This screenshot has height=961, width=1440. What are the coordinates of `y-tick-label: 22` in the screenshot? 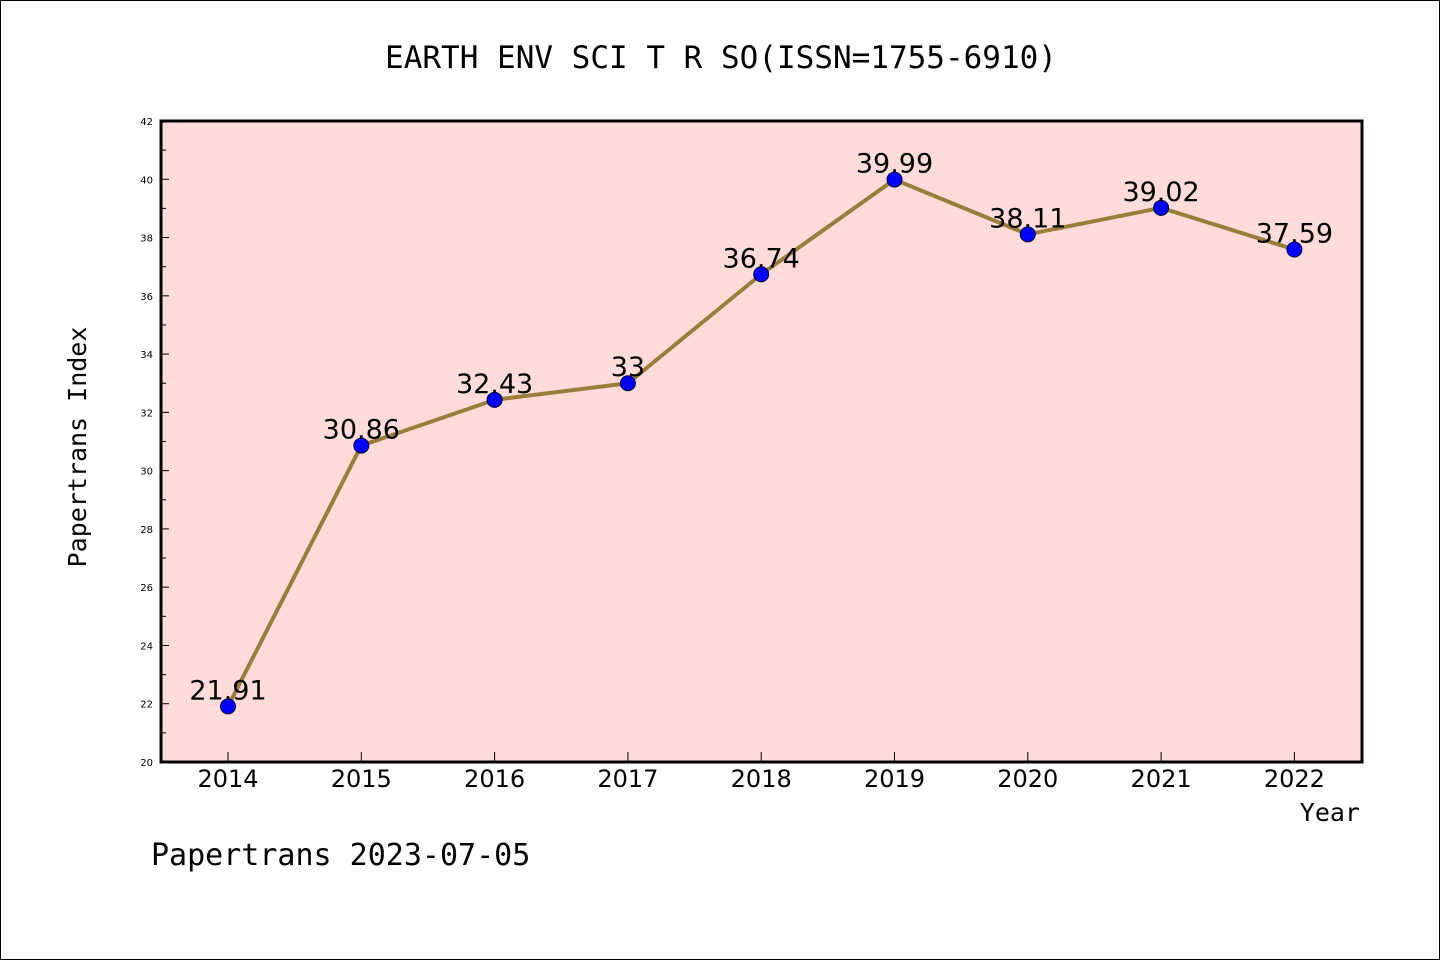 It's located at (146, 705).